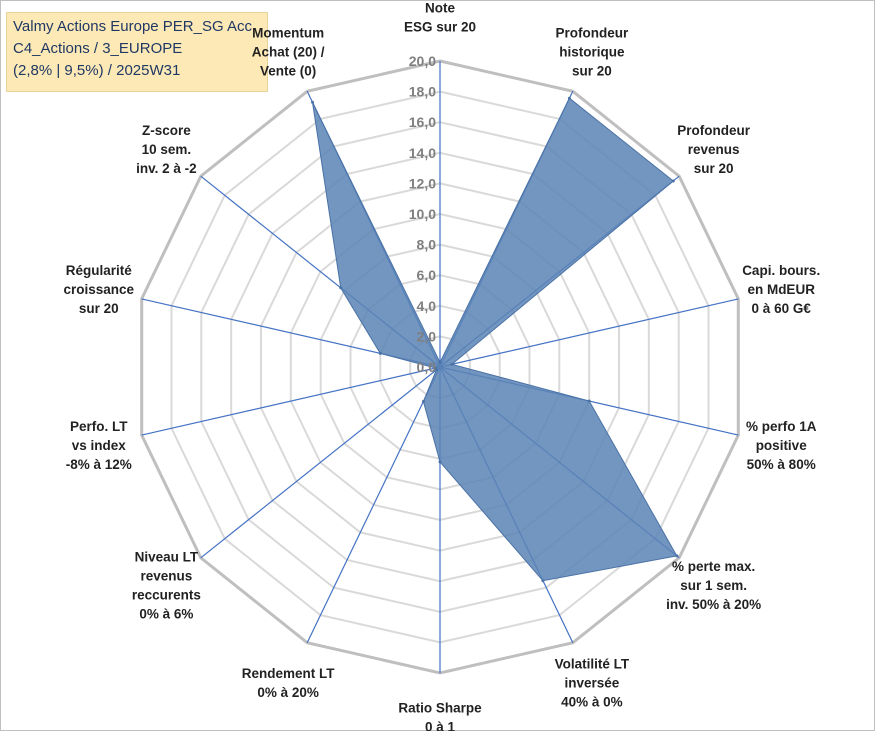 This screenshot has height=731, width=875. I want to click on axis-label-10: Perfo. LT vs index -8% à 12%, so click(99, 445).